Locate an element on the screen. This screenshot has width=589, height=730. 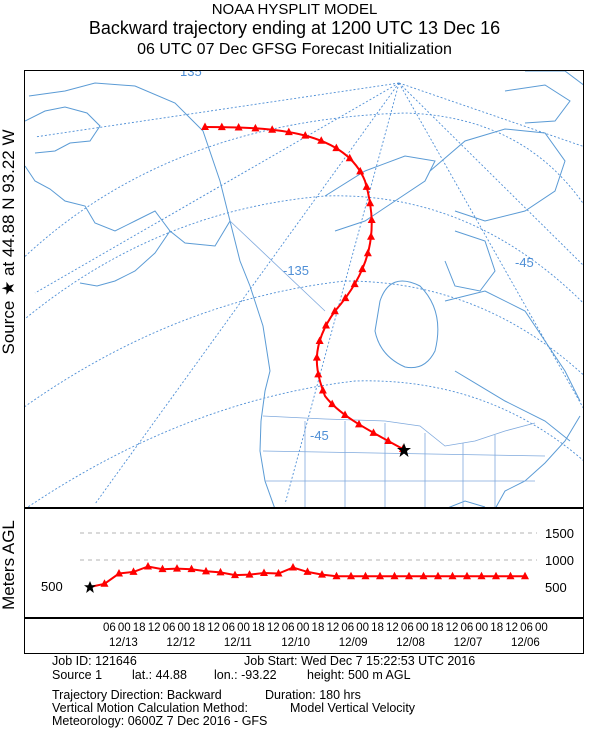
date-label: 12/09 is located at coordinates (353, 643).